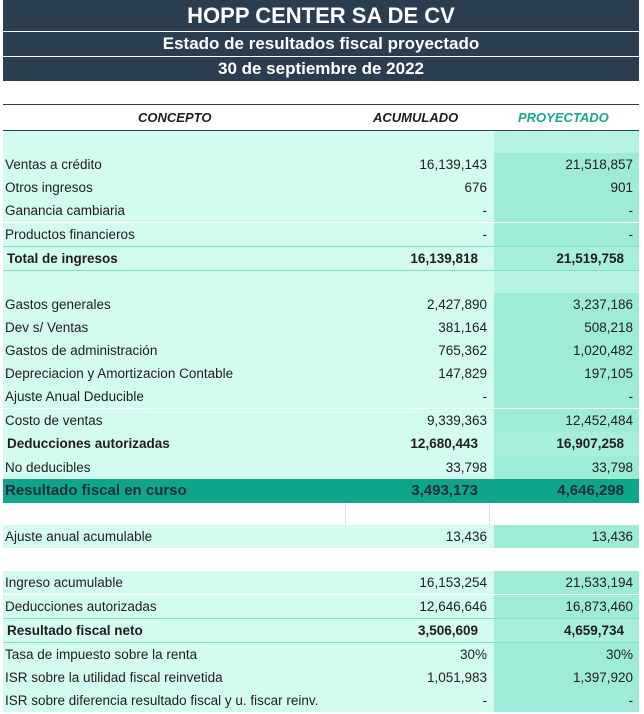 This screenshot has height=714, width=644. What do you see at coordinates (175, 117) in the screenshot?
I see `column-header-concept: CONCEPTO` at bounding box center [175, 117].